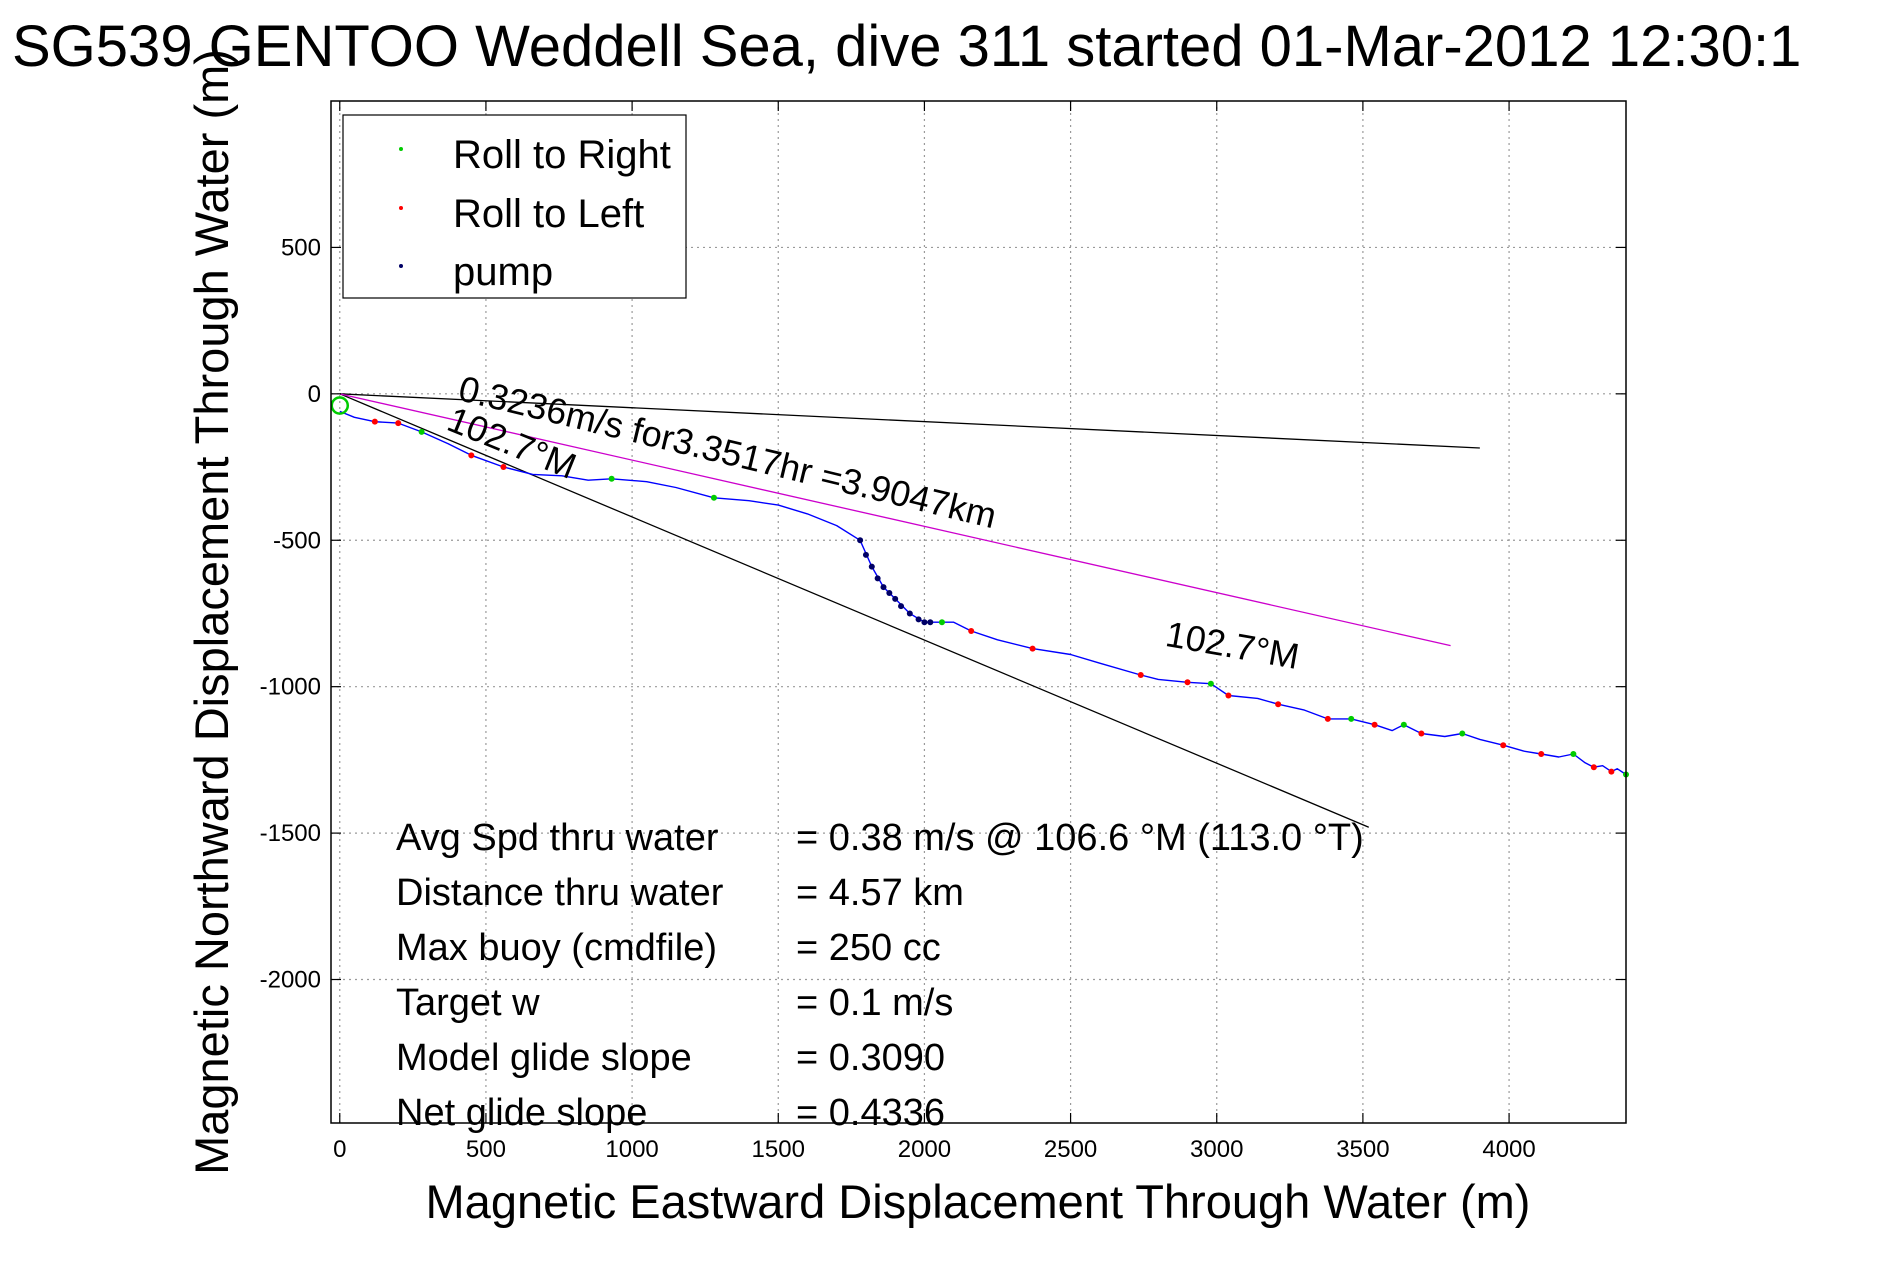 This screenshot has width=1891, height=1262. I want to click on x-tick-label: 2500, so click(1070, 1149).